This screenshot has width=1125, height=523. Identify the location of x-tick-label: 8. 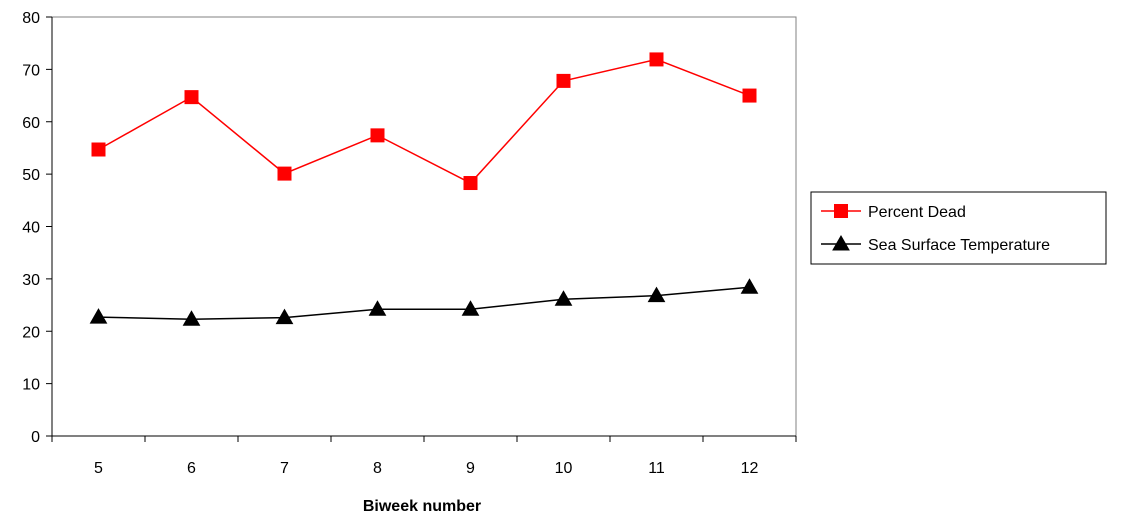
(377, 468).